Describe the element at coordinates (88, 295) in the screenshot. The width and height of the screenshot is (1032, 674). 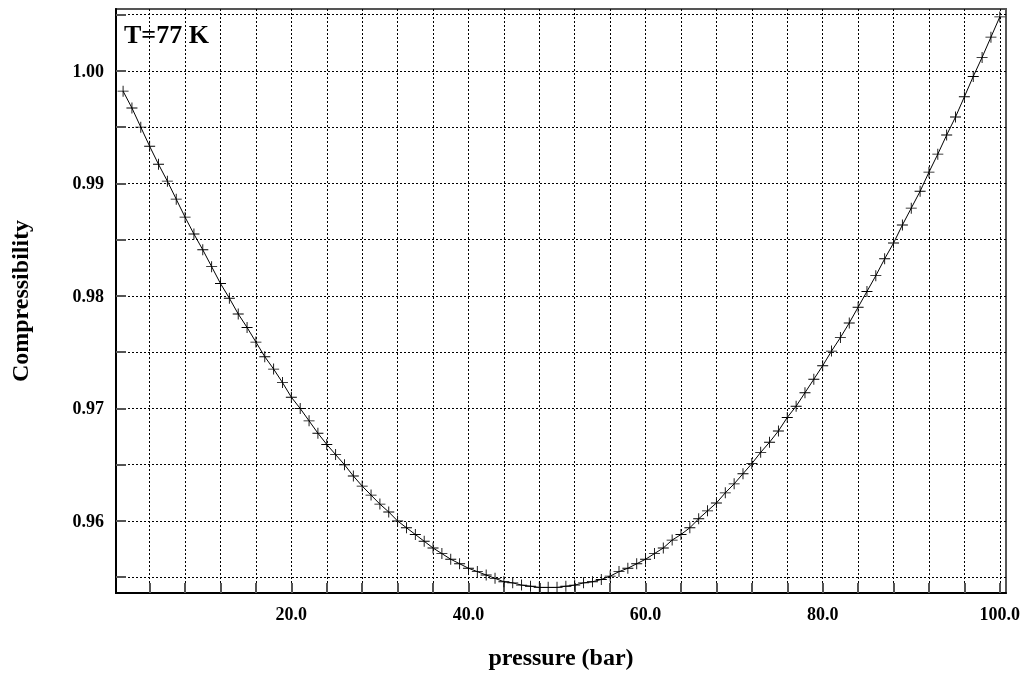
I see `y-tick-label: 0.98` at that location.